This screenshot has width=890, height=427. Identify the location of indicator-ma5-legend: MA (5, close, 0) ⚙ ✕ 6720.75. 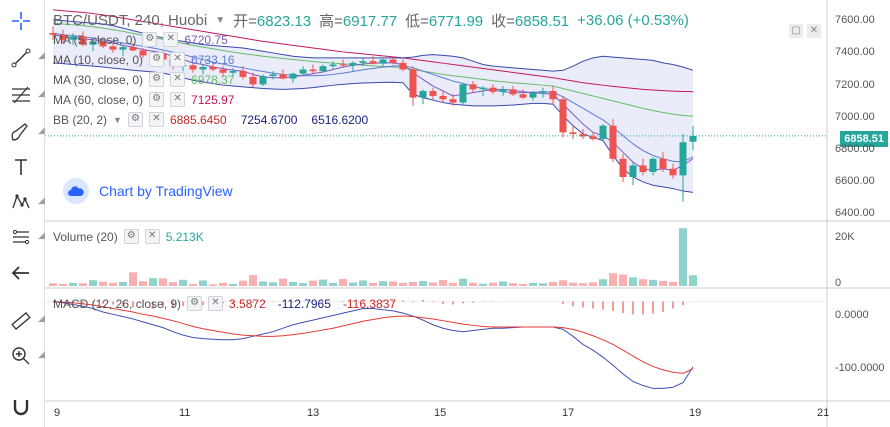
(140, 39).